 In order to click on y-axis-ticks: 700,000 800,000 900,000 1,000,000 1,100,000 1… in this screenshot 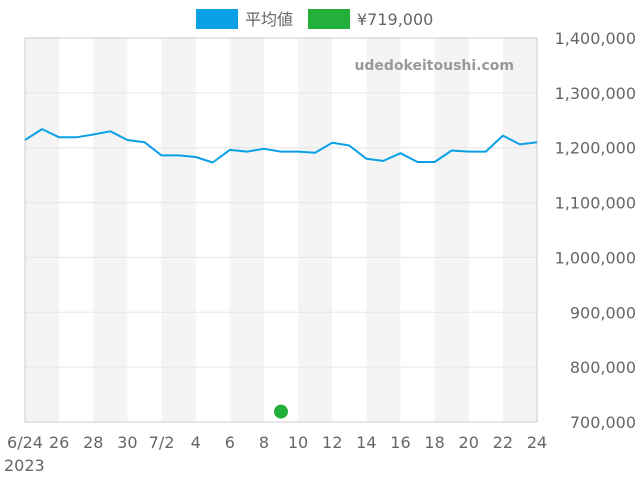, I will do `click(595, 230)`.